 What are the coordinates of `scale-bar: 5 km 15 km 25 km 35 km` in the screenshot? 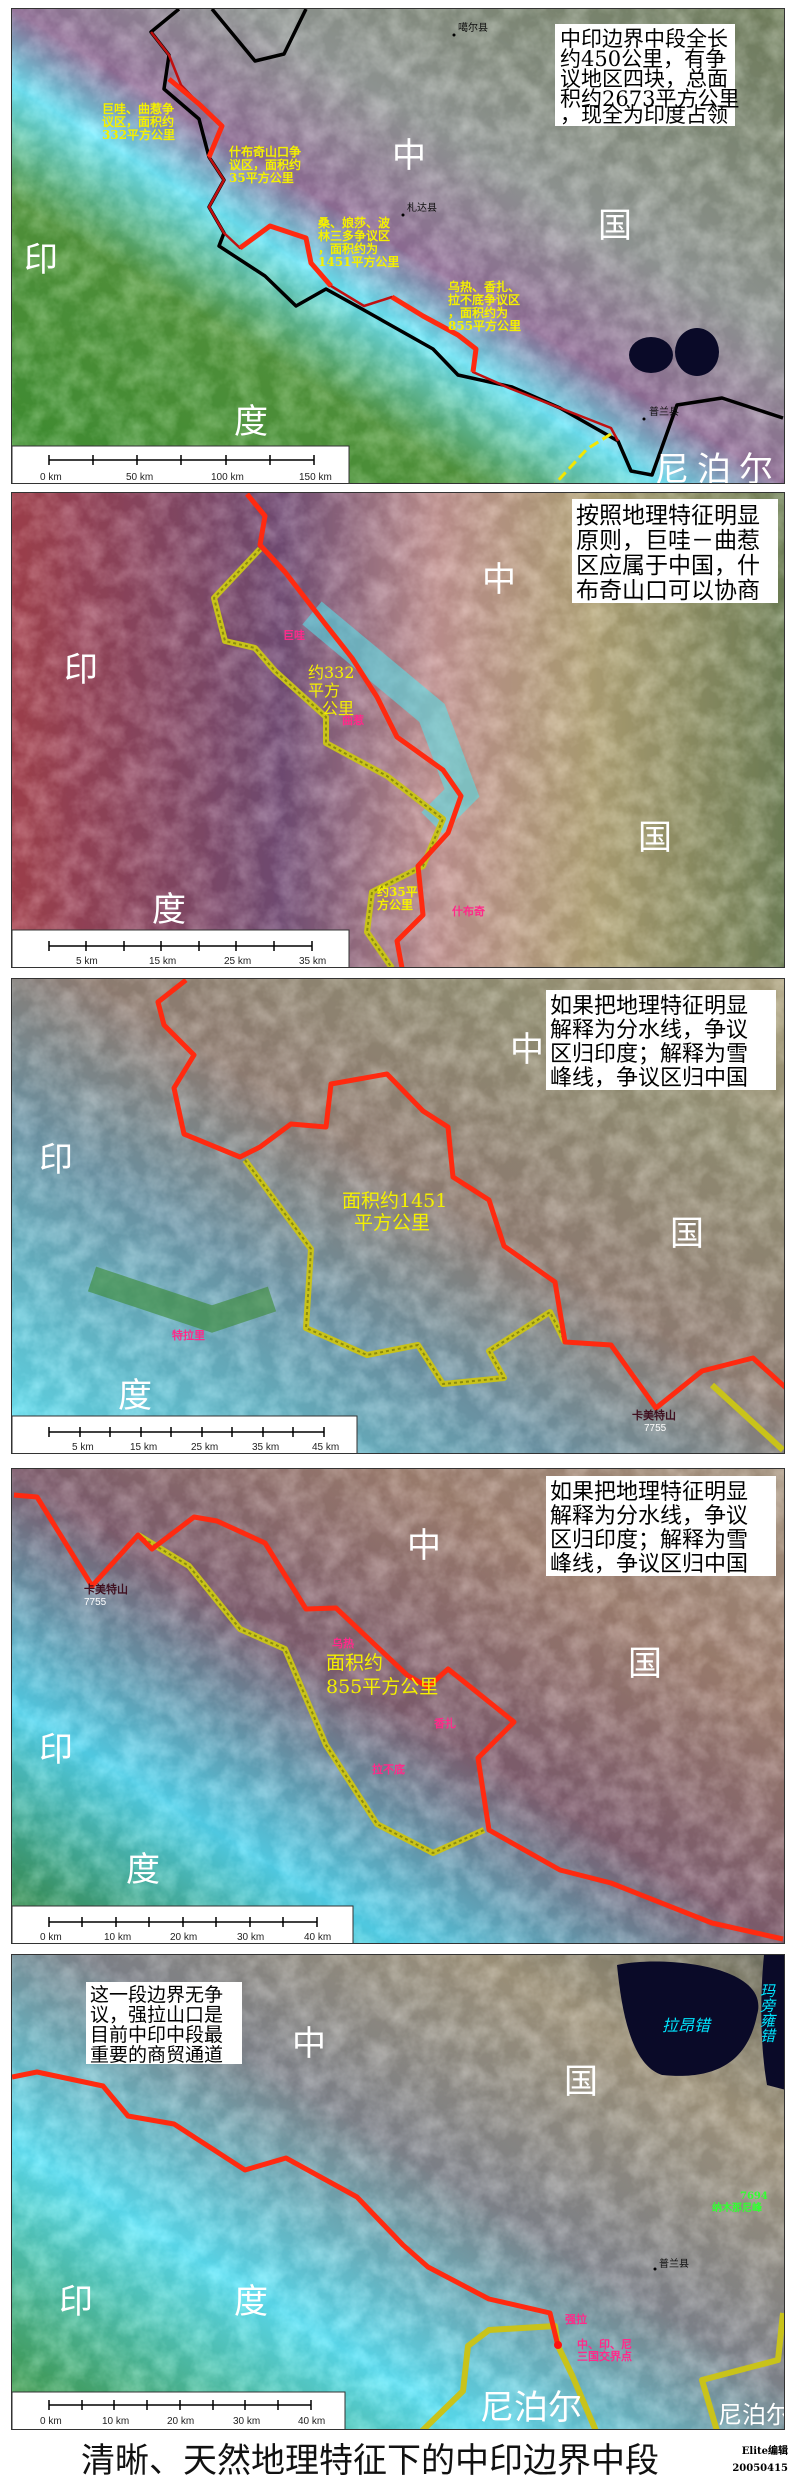 It's located at (181, 948).